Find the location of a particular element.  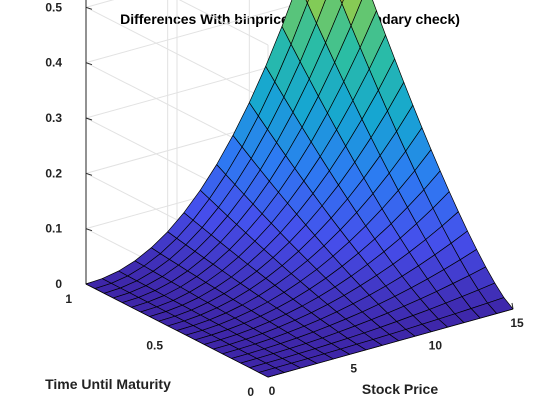

z-tick-label: 0.1 is located at coordinates (53, 229).